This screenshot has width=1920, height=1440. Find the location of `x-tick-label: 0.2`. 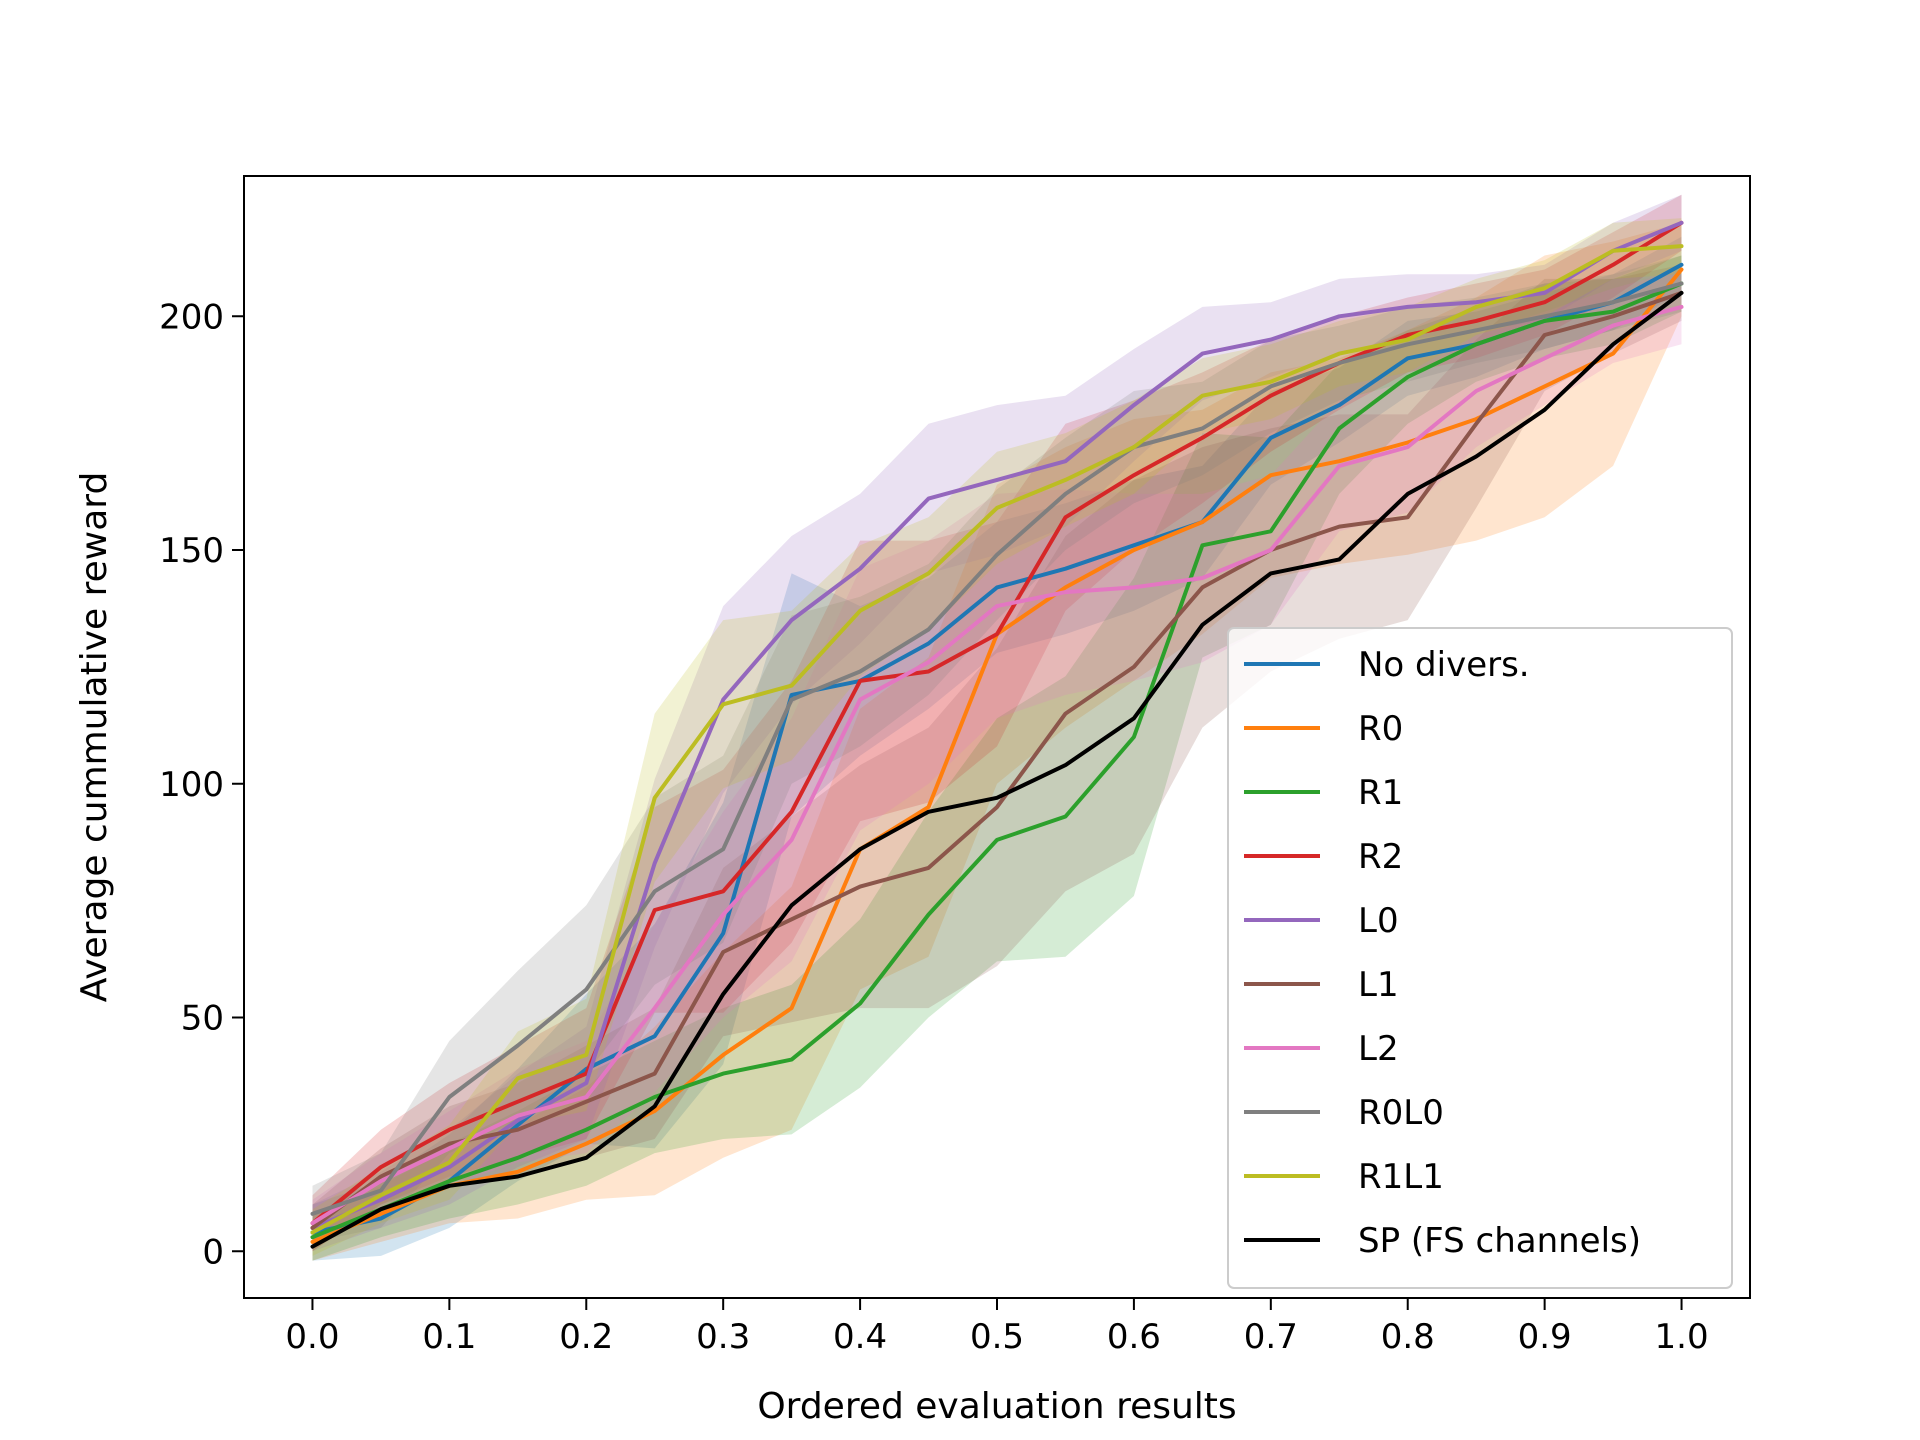

x-tick-label: 0.2 is located at coordinates (586, 1337).